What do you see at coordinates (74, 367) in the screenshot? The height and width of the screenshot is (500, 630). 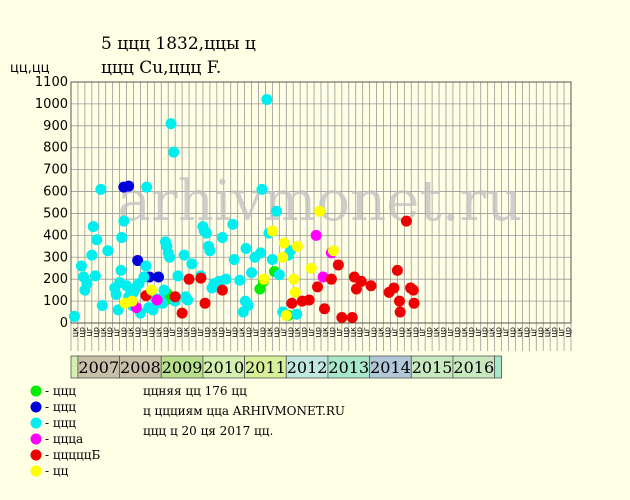 I see `year-cell` at bounding box center [74, 367].